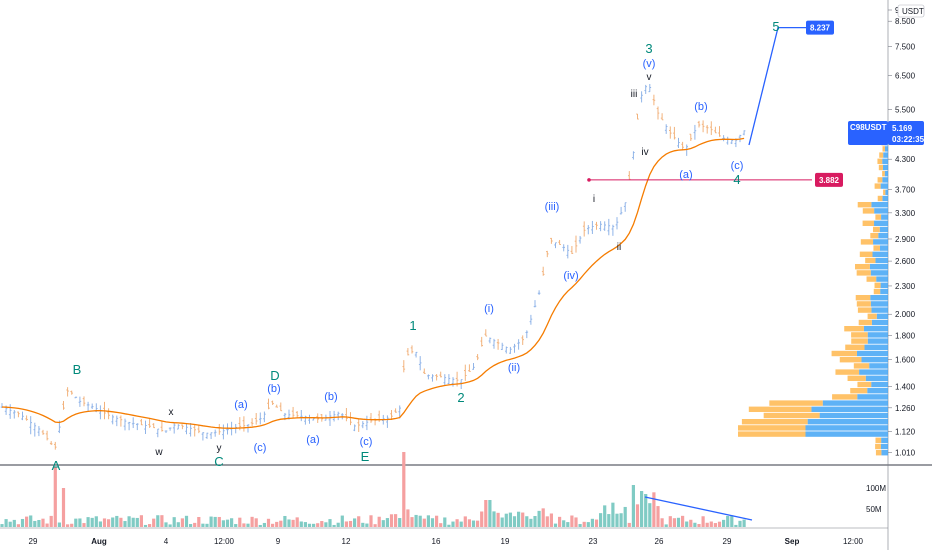 The width and height of the screenshot is (932, 550). Describe the element at coordinates (659, 541) in the screenshot. I see `time-tick-label: 26` at that location.